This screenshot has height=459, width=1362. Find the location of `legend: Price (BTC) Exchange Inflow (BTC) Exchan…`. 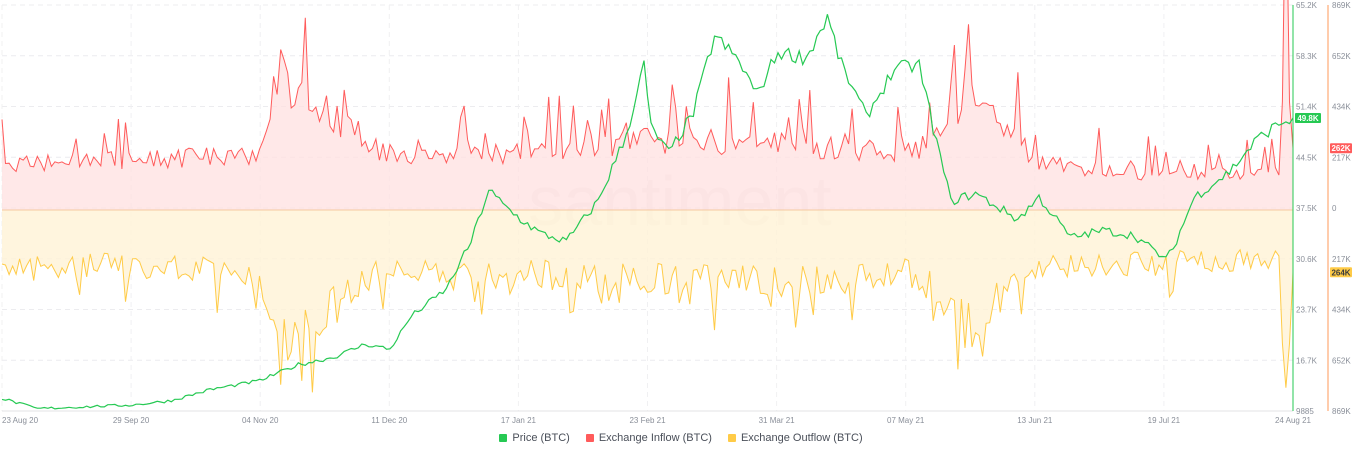

legend: Price (BTC) Exchange Inflow (BTC) Exchan… is located at coordinates (681, 438).